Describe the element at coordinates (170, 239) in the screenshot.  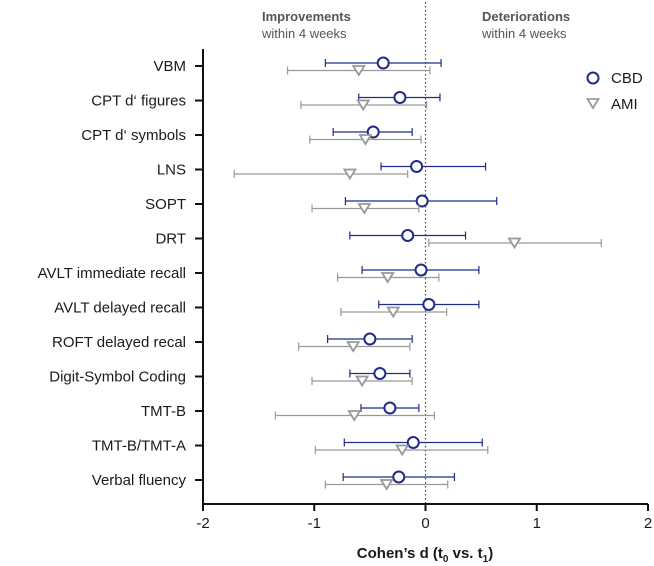
I see `category-label: DRT` at that location.